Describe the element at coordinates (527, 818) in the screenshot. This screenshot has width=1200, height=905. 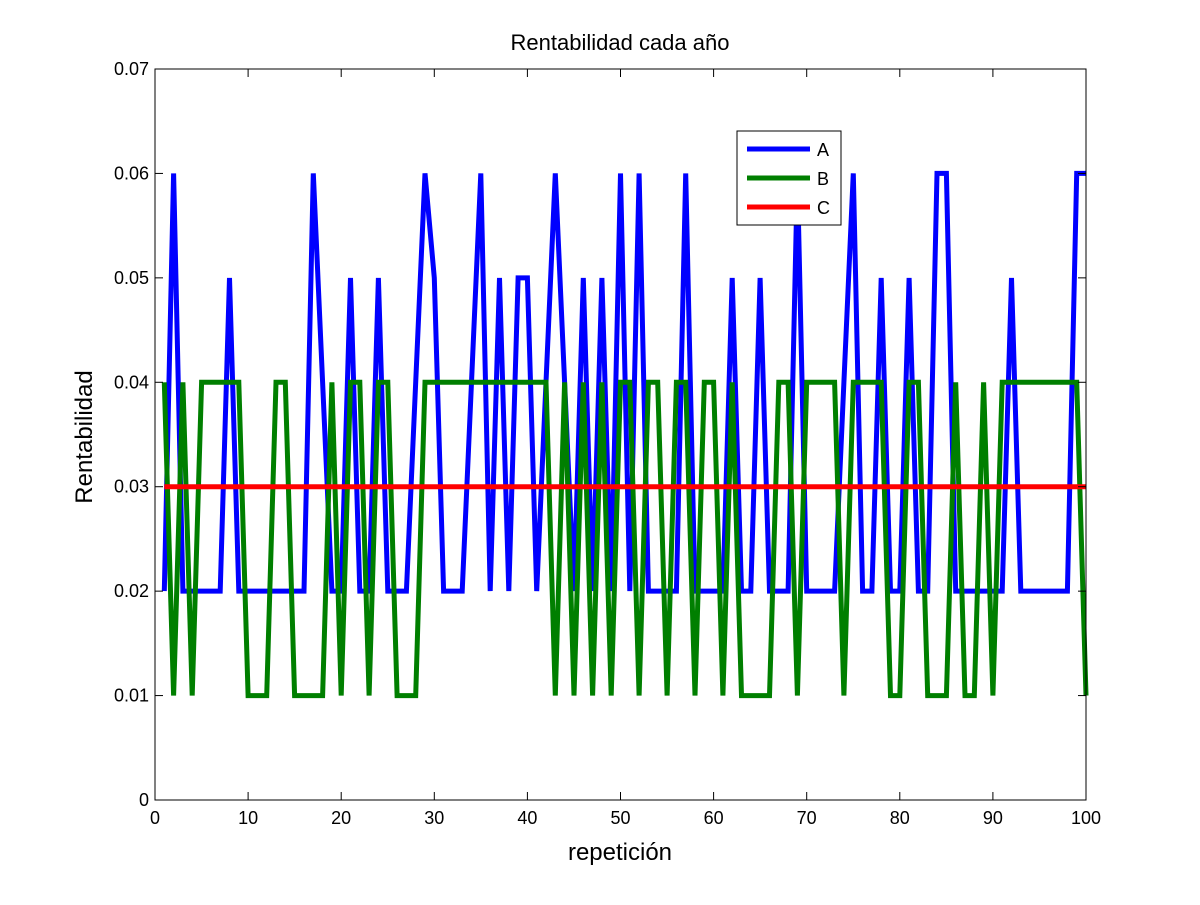
I see `x-tick-label: 40` at that location.